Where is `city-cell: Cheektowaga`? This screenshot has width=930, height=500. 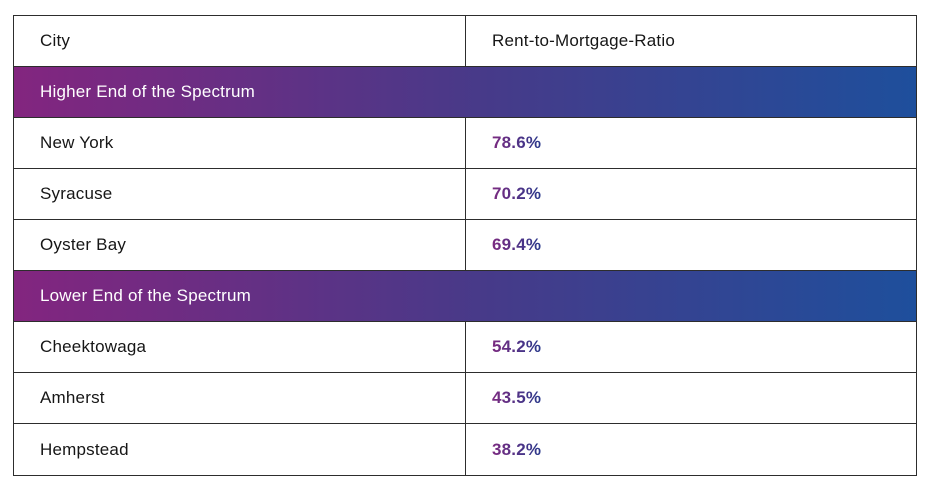
city-cell: Cheektowaga is located at coordinates (93, 346).